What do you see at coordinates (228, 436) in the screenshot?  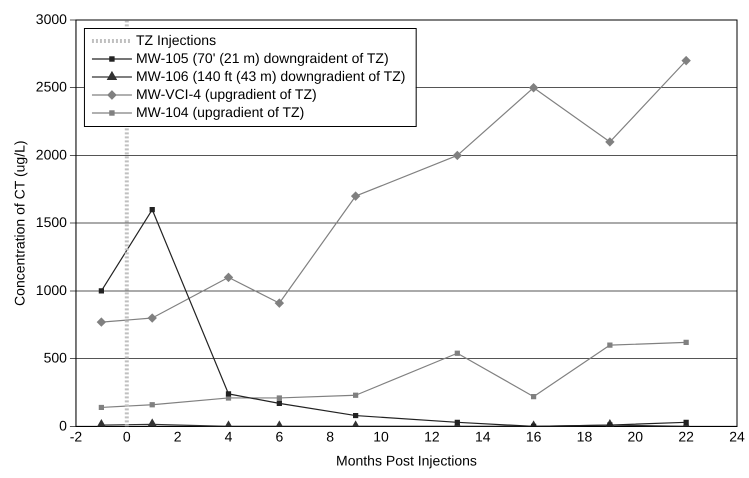 I see `x-tick-label: 4` at bounding box center [228, 436].